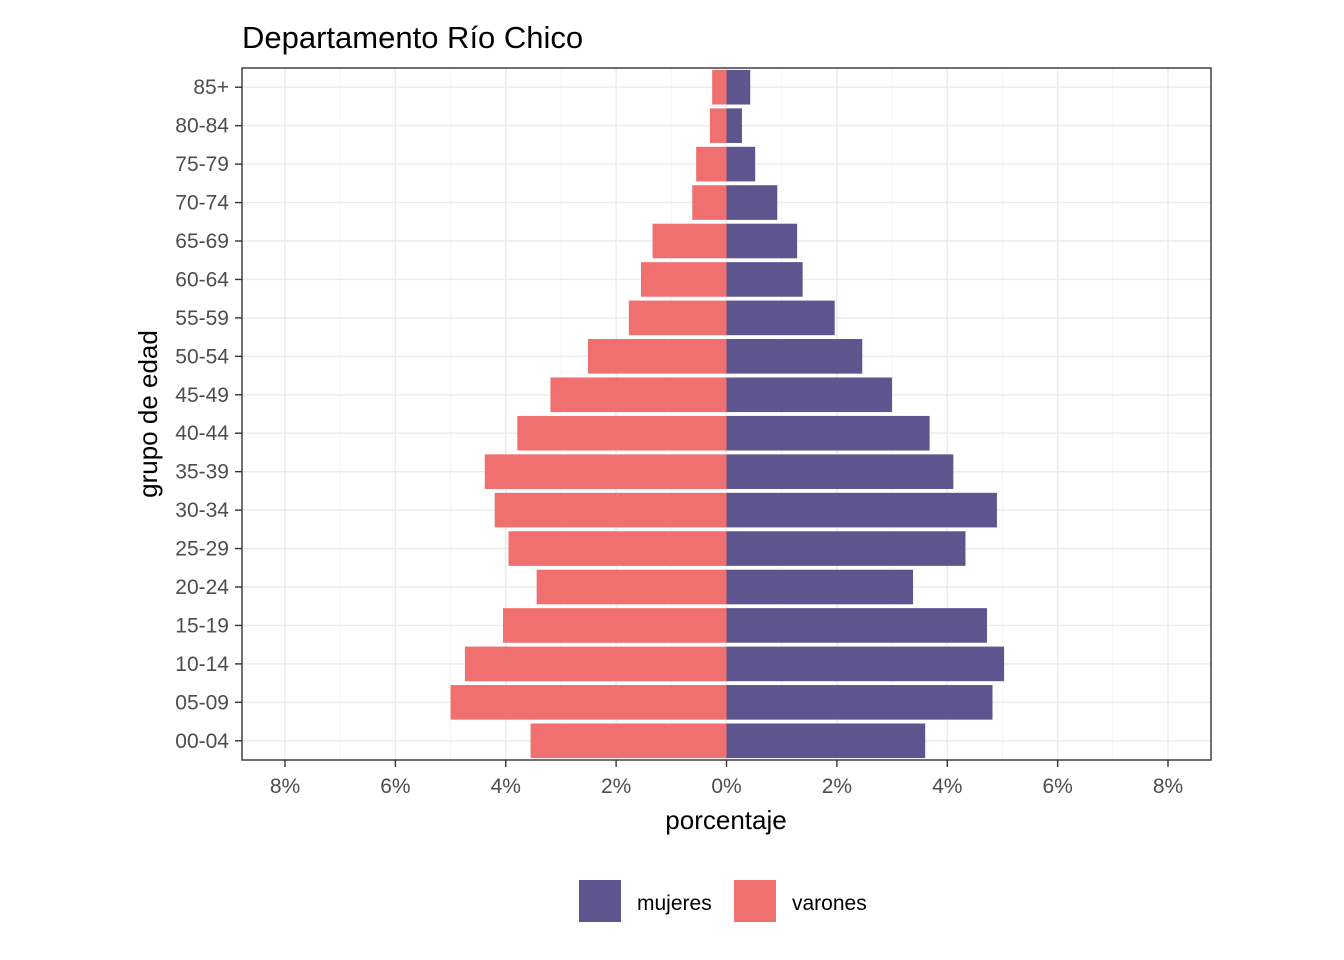  What do you see at coordinates (600, 901) in the screenshot?
I see `legend-key-mujeres` at bounding box center [600, 901].